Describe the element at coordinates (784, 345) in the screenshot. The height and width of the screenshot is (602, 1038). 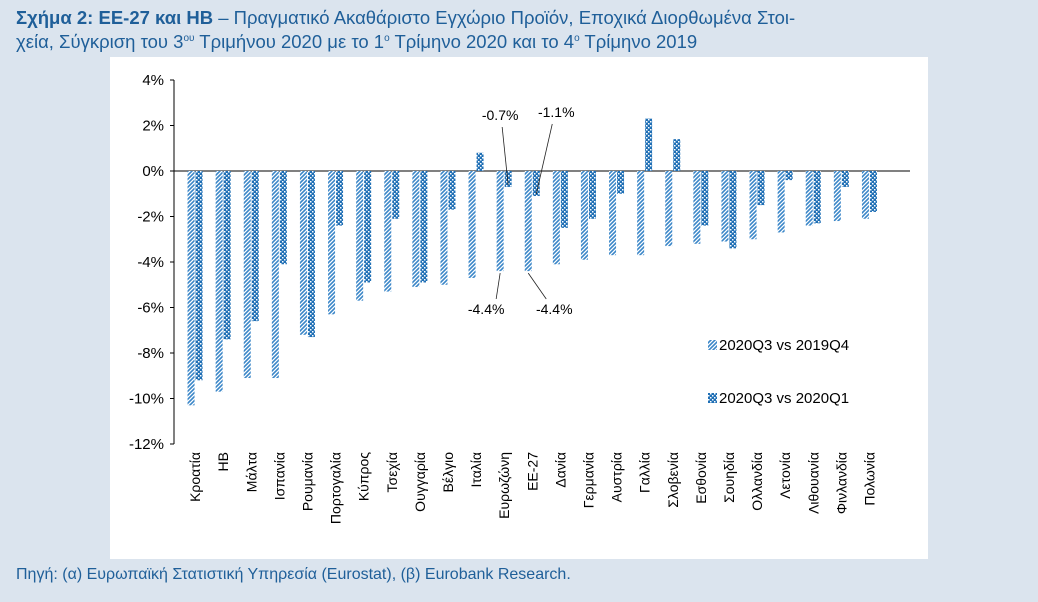
I see `legend-label: 2020Q3 vs 2019Q4` at that location.